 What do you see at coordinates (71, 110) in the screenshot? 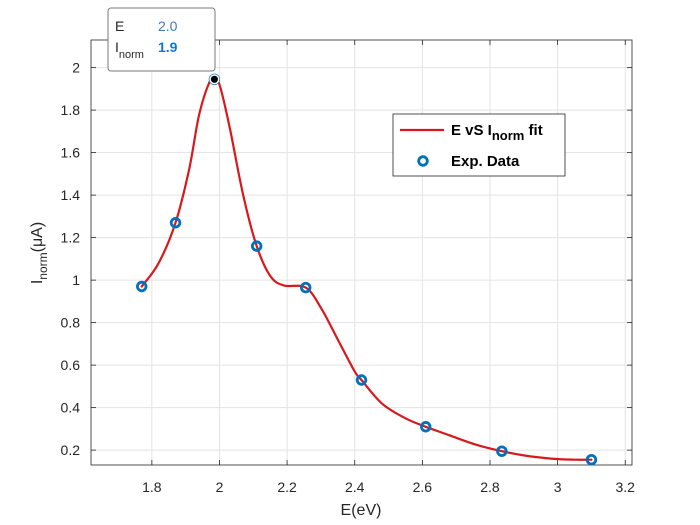
I see `y-tick-label: 1.8` at bounding box center [71, 110].